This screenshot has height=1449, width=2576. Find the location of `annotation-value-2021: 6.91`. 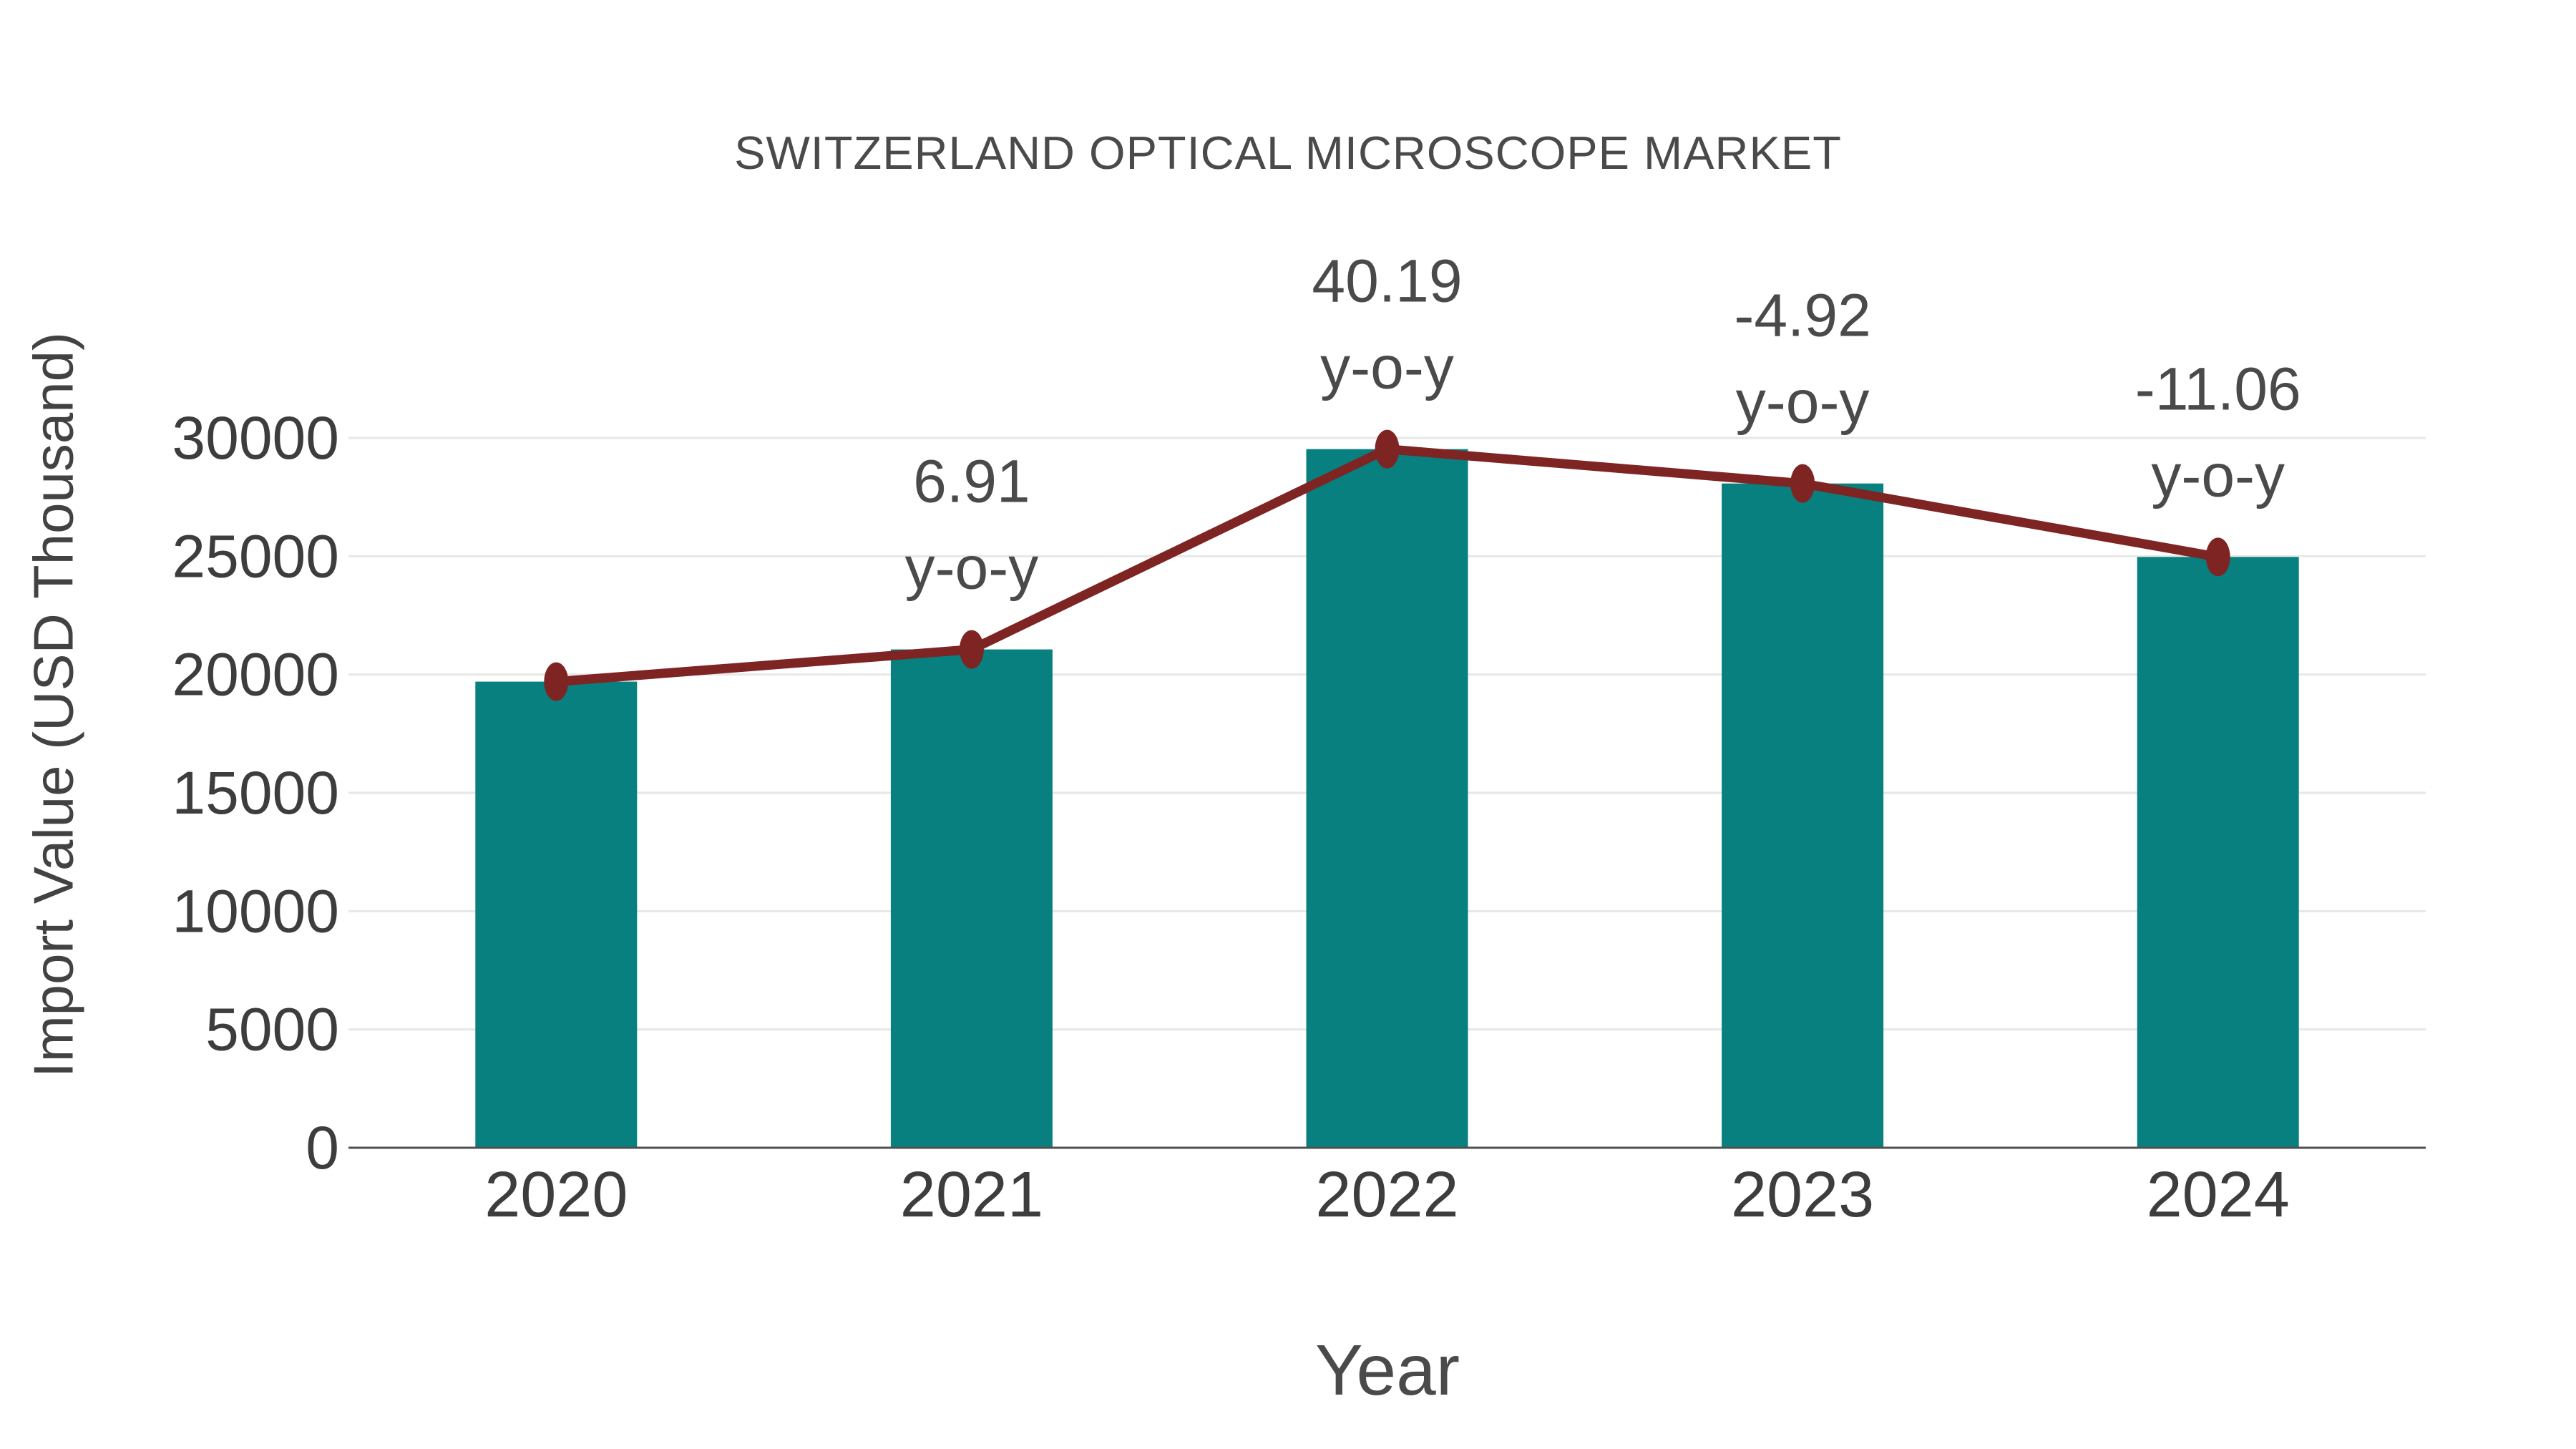

annotation-value-2021: 6.91 is located at coordinates (971, 481).